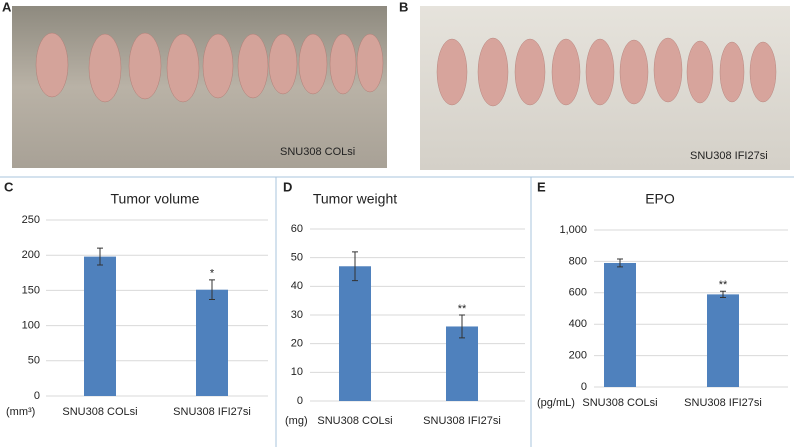 The image size is (794, 447). I want to click on photo-caption: SNU308 COLsi, so click(317, 152).